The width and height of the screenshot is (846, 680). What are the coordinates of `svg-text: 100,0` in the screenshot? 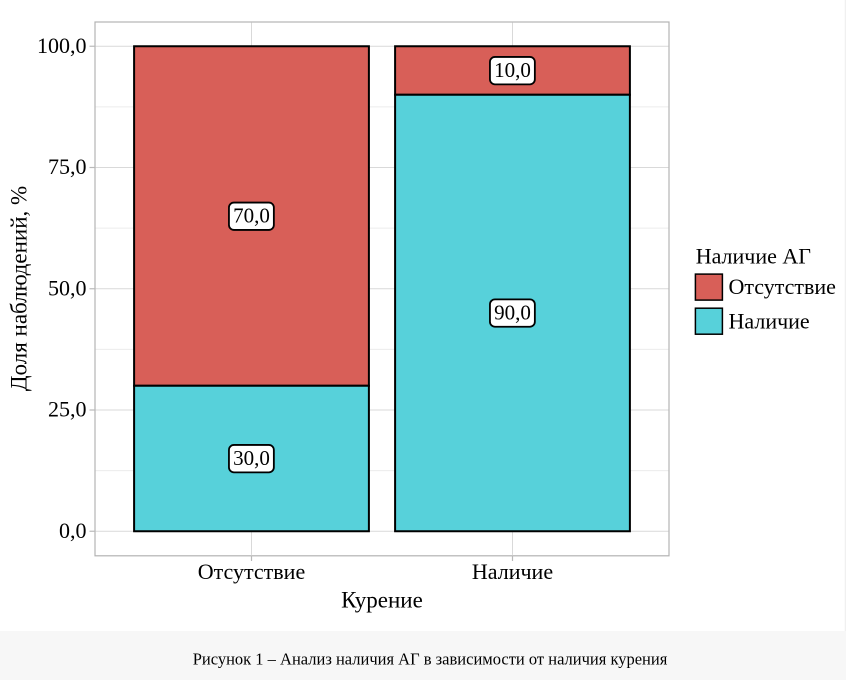 It's located at (62, 45).